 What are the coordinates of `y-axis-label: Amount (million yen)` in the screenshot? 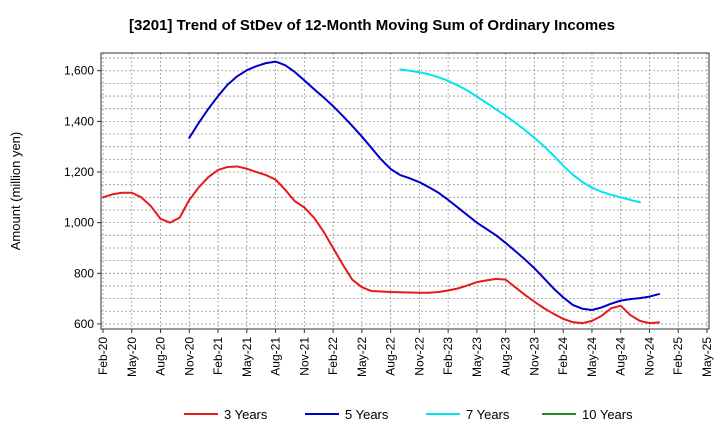 It's located at (15, 191).